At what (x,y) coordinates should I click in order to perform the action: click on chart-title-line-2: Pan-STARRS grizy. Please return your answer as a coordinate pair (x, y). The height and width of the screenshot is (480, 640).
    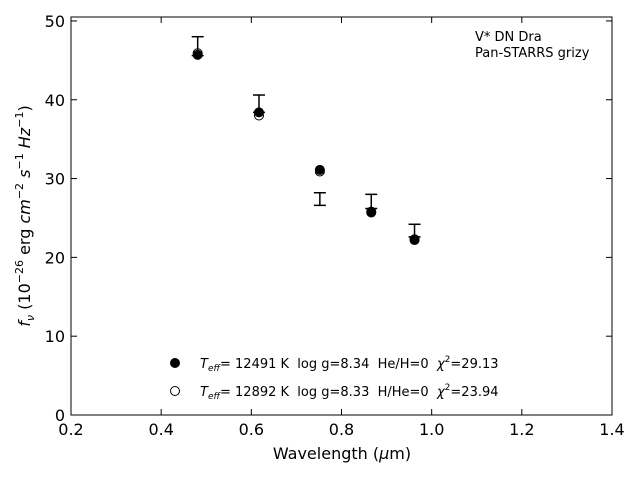
    Looking at the image, I should click on (532, 53).